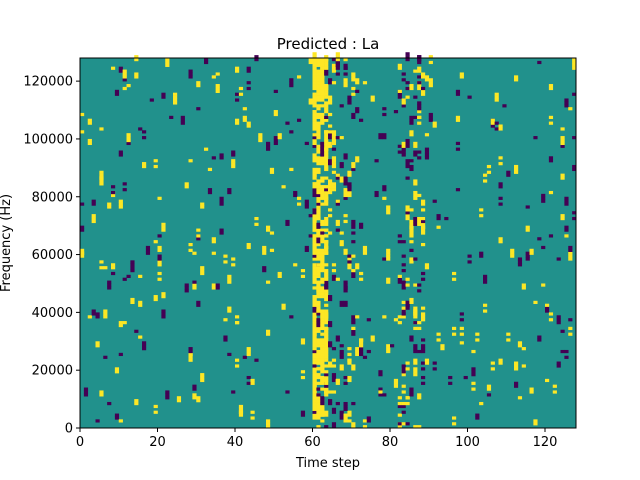  Describe the element at coordinates (52, 371) in the screenshot. I see `y-tick-label: 20000` at that location.